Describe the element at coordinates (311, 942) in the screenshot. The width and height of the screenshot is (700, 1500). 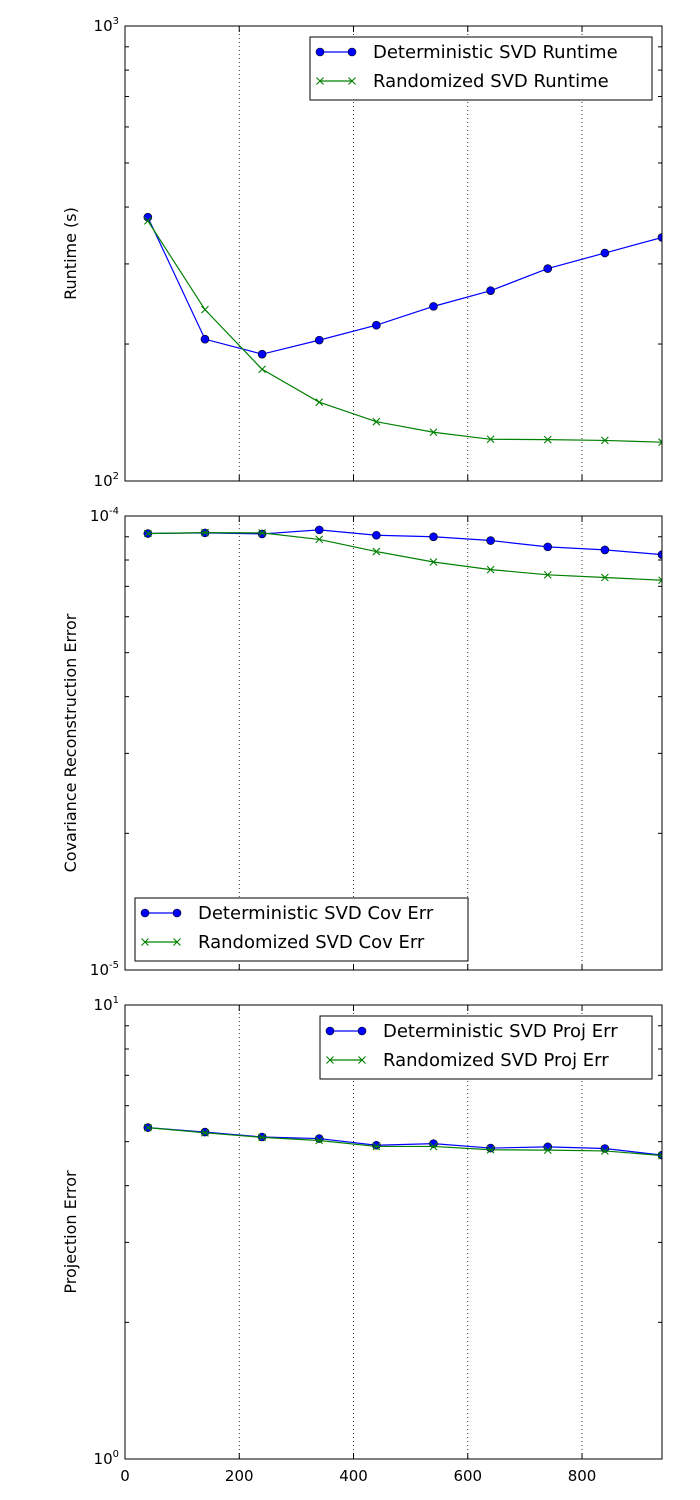
I see `legend-label: Randomized SVD Cov Err` at that location.